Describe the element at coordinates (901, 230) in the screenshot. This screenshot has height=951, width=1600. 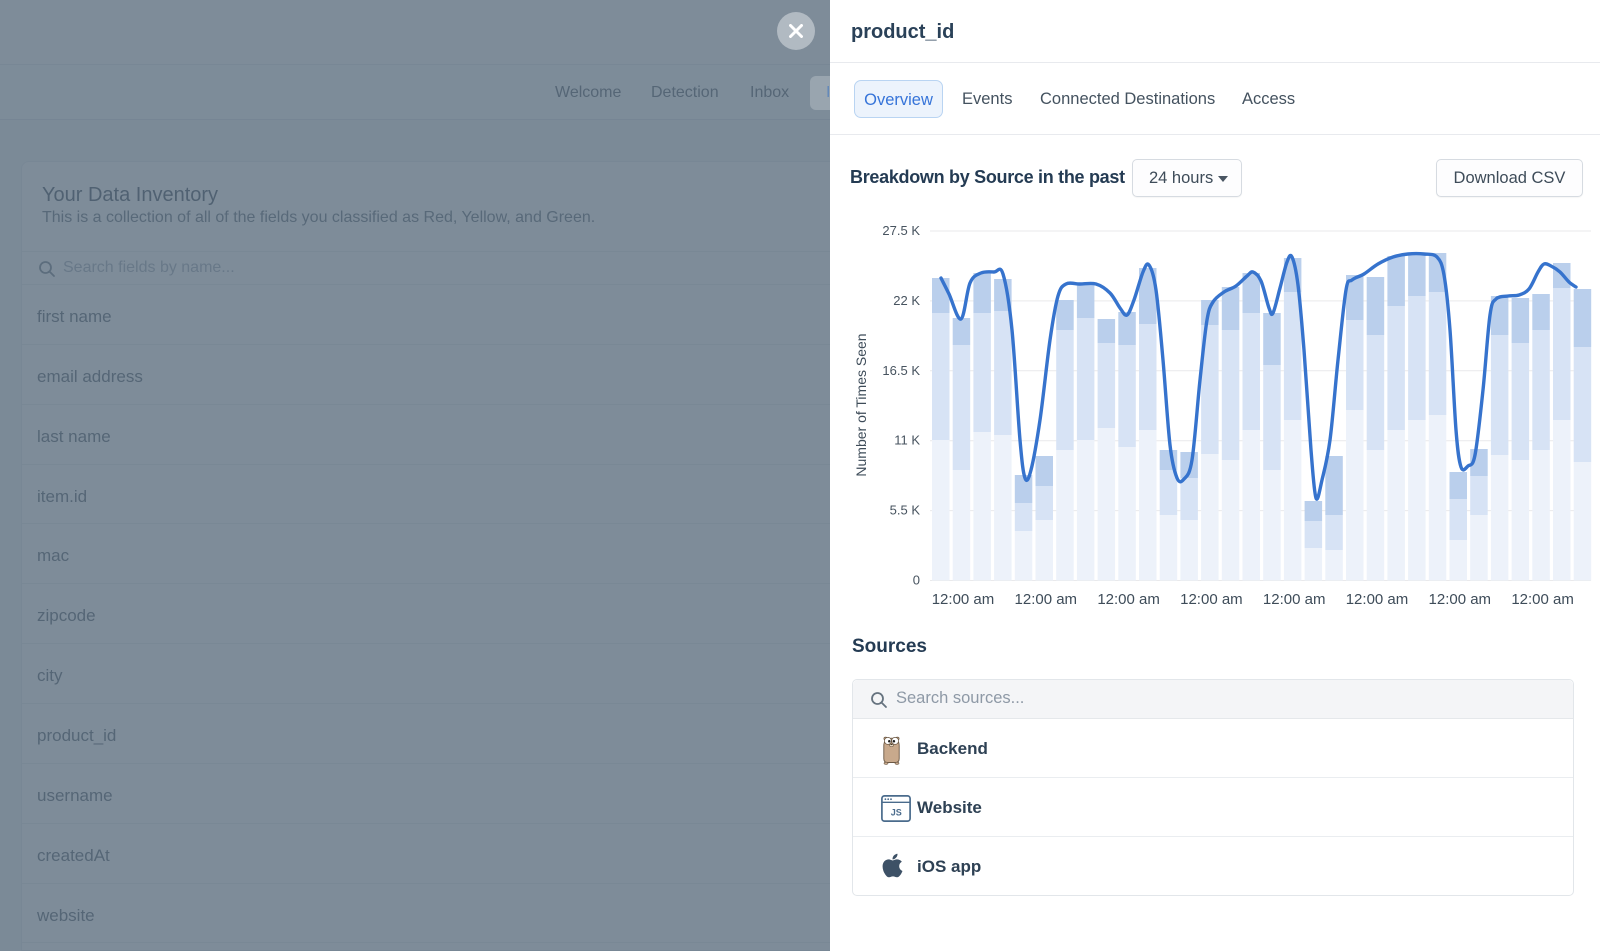
I see `svg-text: 27.5 K` at that location.